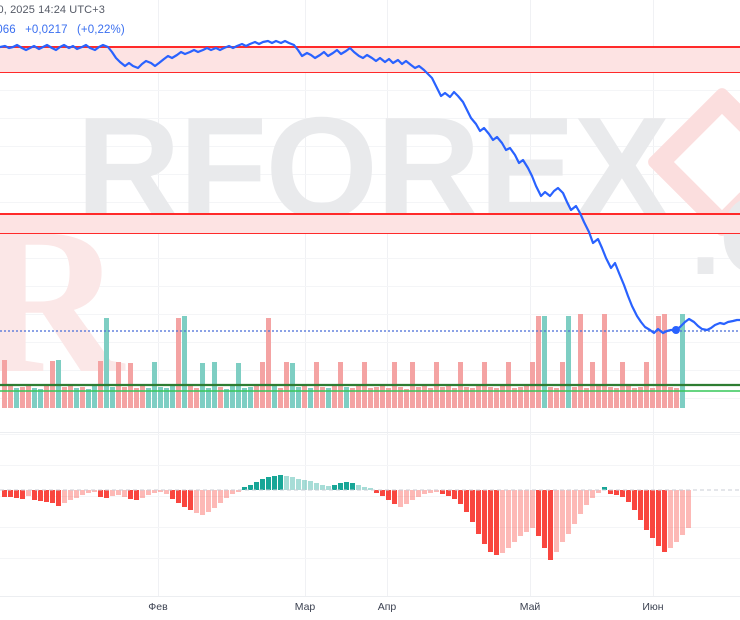 This screenshot has width=740, height=620. I want to click on x-axis: Фев Мар Апр Май Июн, so click(370, 608).